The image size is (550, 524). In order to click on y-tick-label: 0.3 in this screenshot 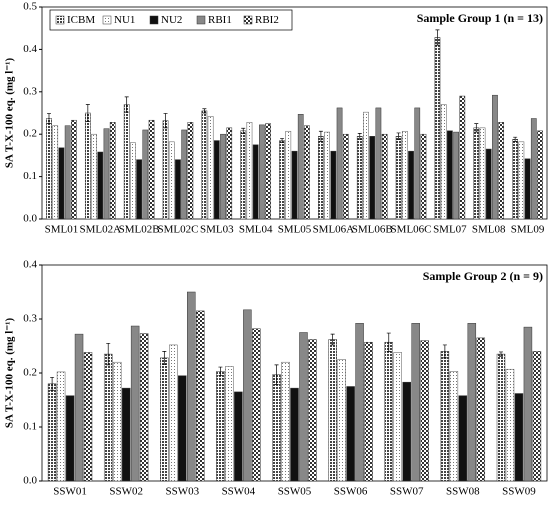, I will do `click(30, 319)`.